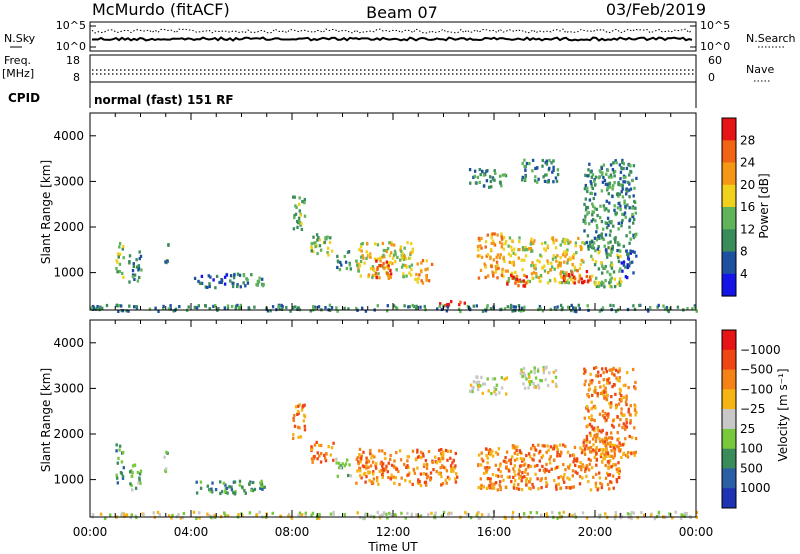 The height and width of the screenshot is (554, 800). Describe the element at coordinates (729, 439) in the screenshot. I see `colorbar-swatch` at that location.